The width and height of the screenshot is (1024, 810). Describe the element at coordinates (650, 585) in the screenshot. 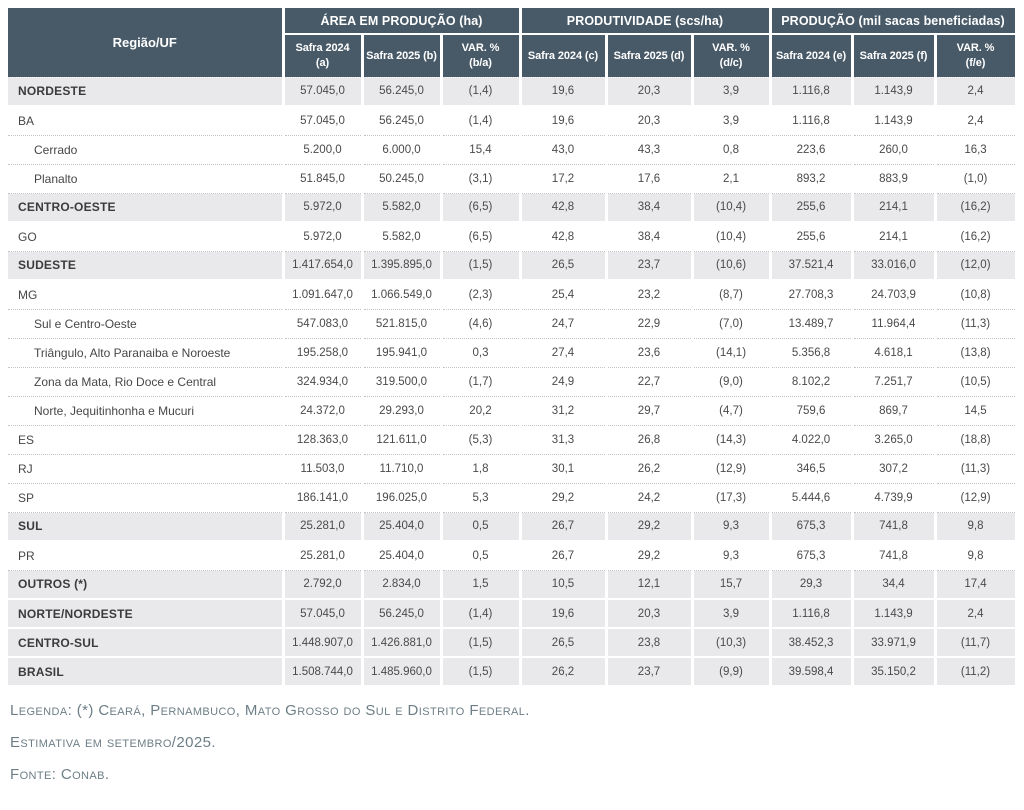

I see `data-cell: 12,1` at that location.